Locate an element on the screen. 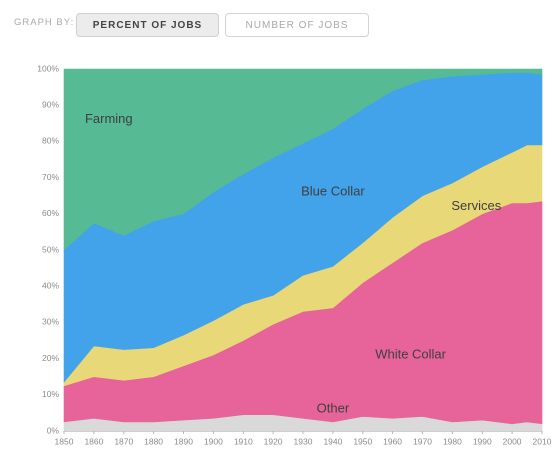 Image resolution: width=560 pixels, height=454 pixels. x-tick-label: 1920 is located at coordinates (273, 441).